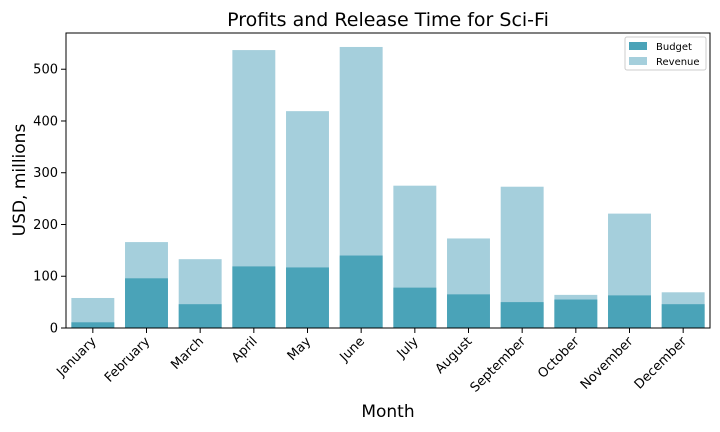  I want to click on y-tick-label: 100, so click(45, 277).